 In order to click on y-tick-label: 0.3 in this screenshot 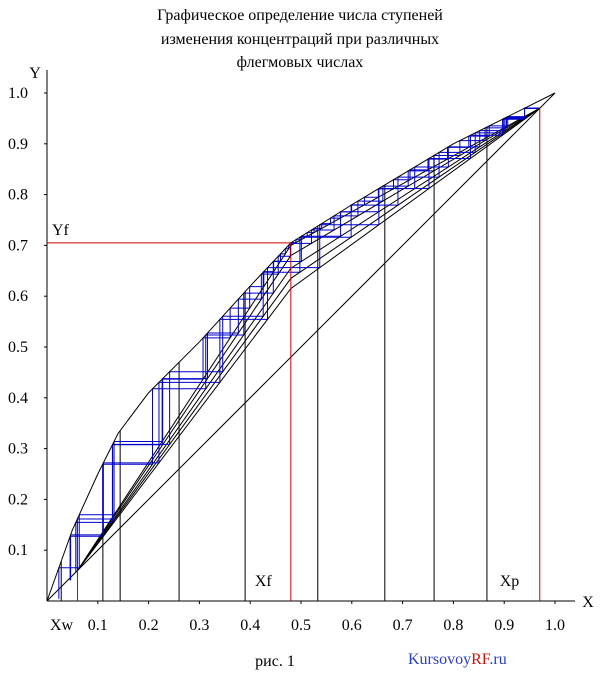, I will do `click(18, 449)`.